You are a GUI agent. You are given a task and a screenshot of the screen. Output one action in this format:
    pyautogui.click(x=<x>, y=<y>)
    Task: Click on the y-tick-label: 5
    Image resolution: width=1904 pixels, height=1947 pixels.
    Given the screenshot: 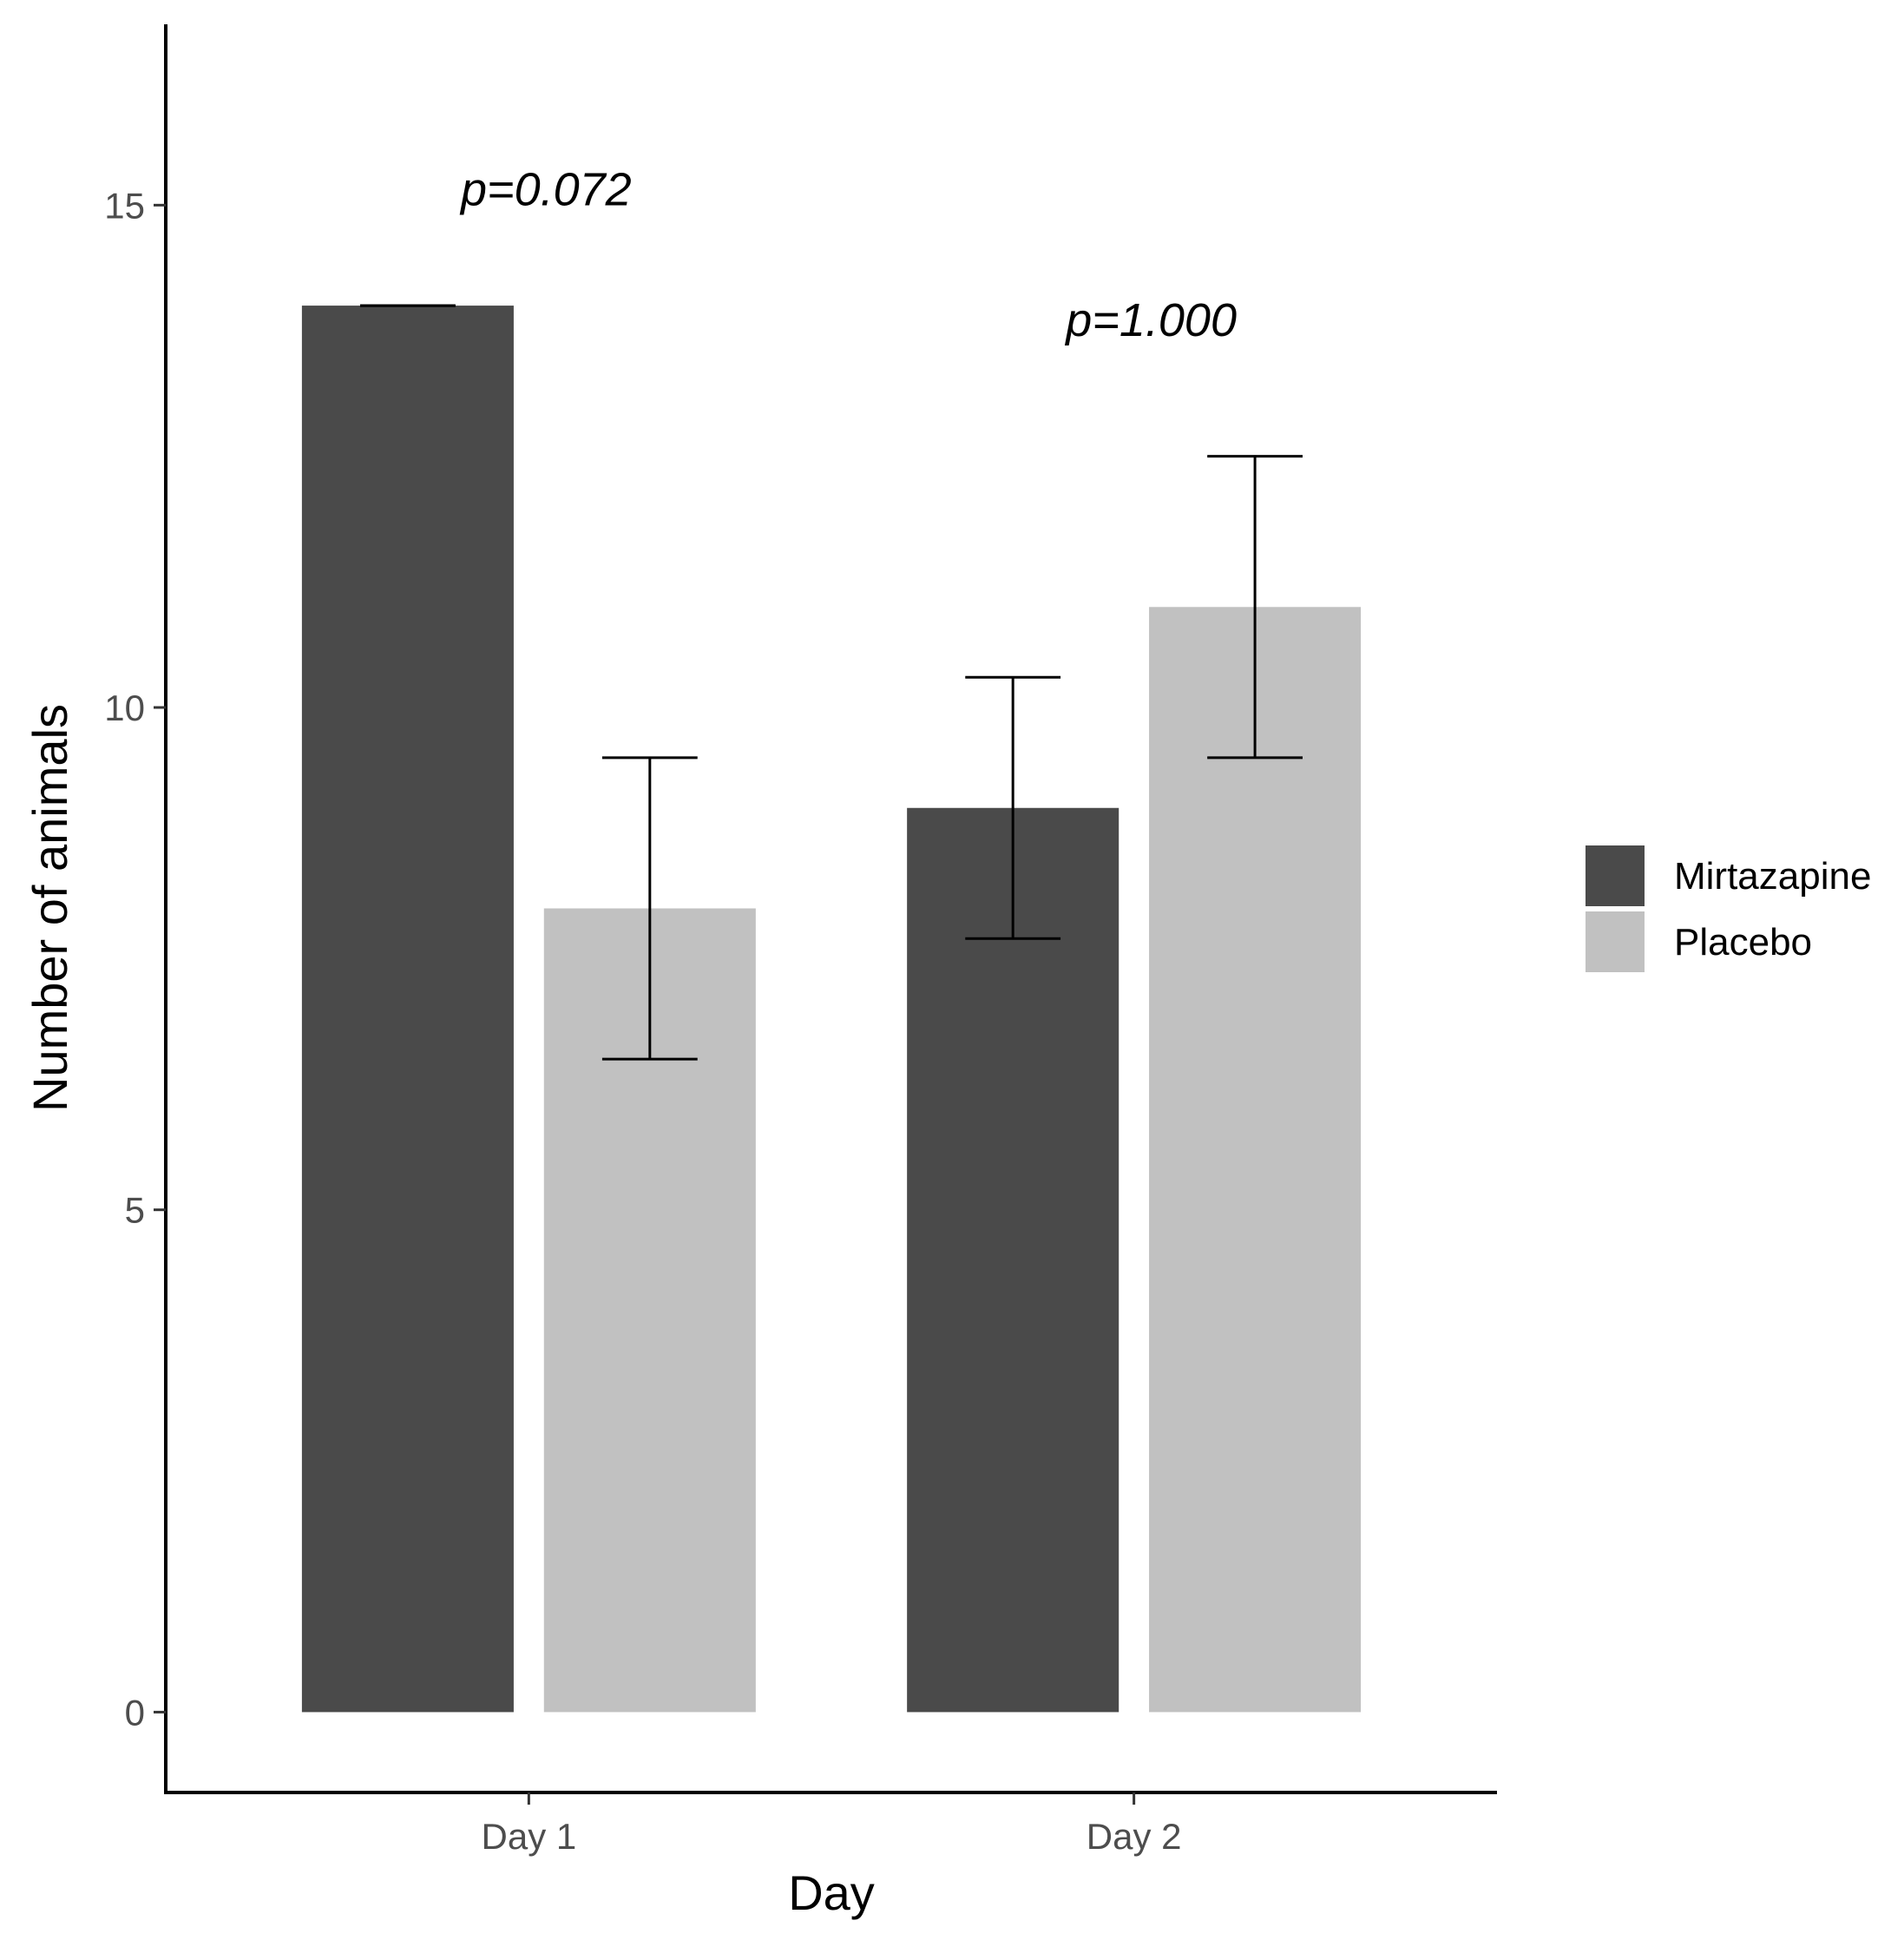 What is the action you would take?
    pyautogui.click(x=135, y=1210)
    